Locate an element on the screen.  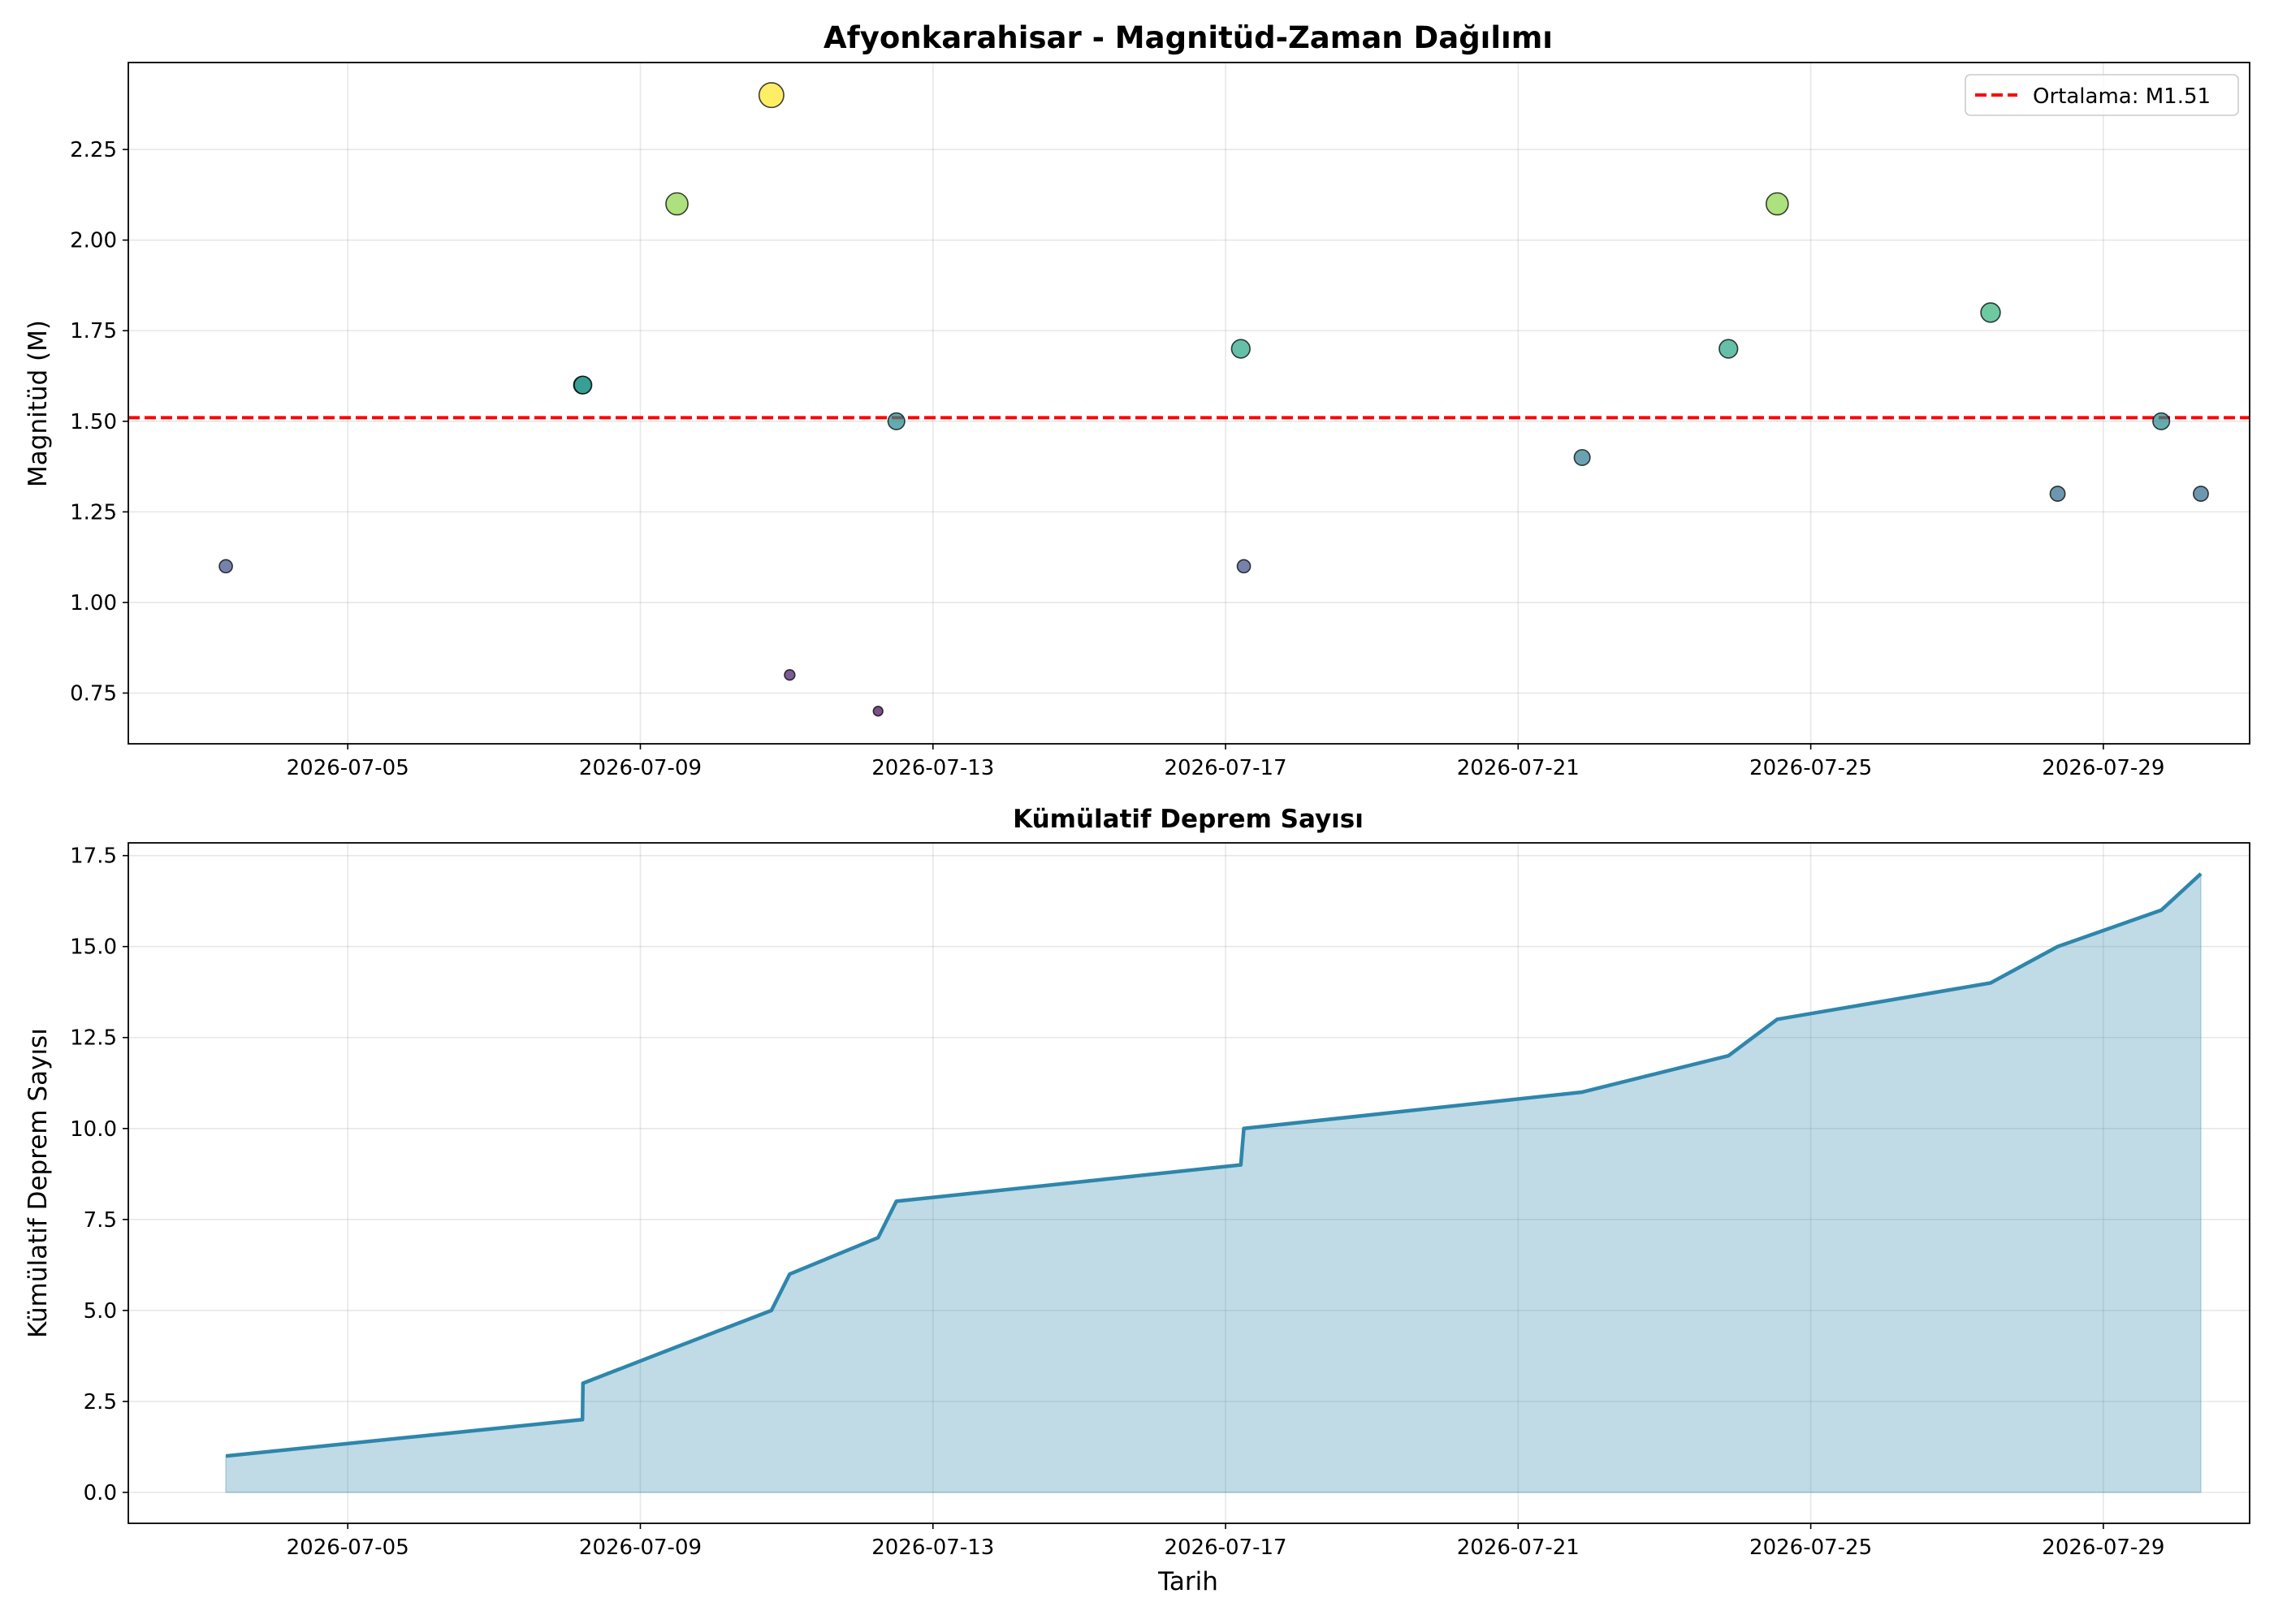
scatter-y-tick-label: 1.75 is located at coordinates (94, 331).